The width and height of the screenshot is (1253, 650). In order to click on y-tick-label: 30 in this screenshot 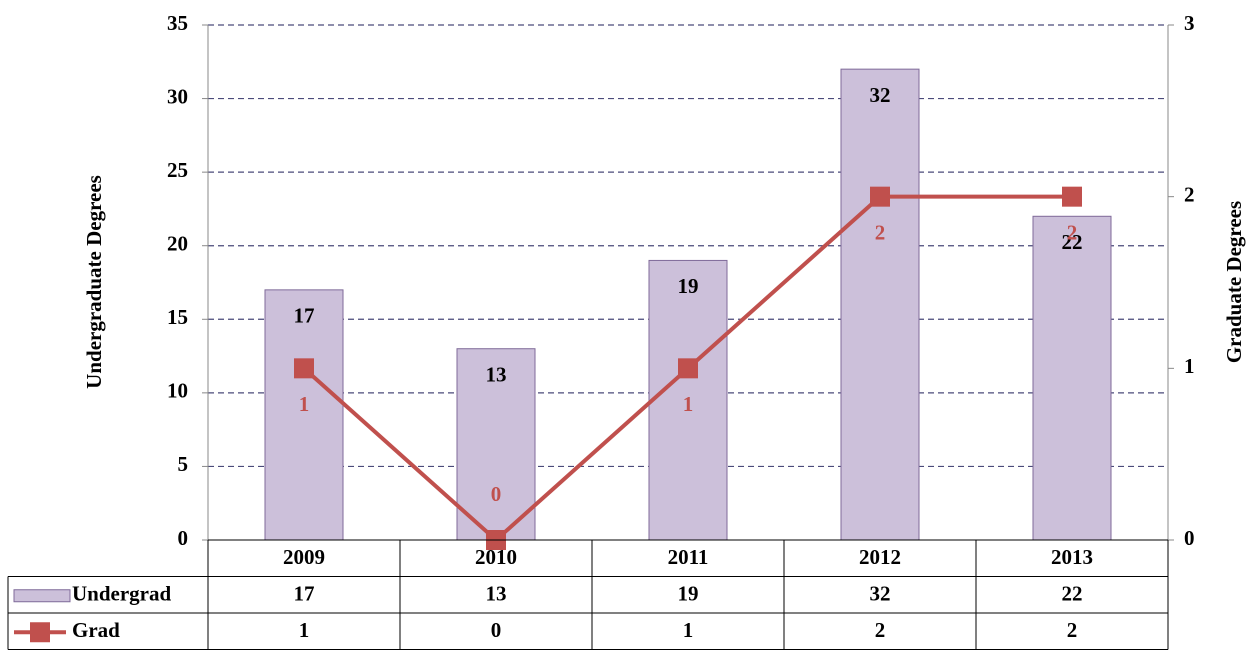, I will do `click(177, 96)`.